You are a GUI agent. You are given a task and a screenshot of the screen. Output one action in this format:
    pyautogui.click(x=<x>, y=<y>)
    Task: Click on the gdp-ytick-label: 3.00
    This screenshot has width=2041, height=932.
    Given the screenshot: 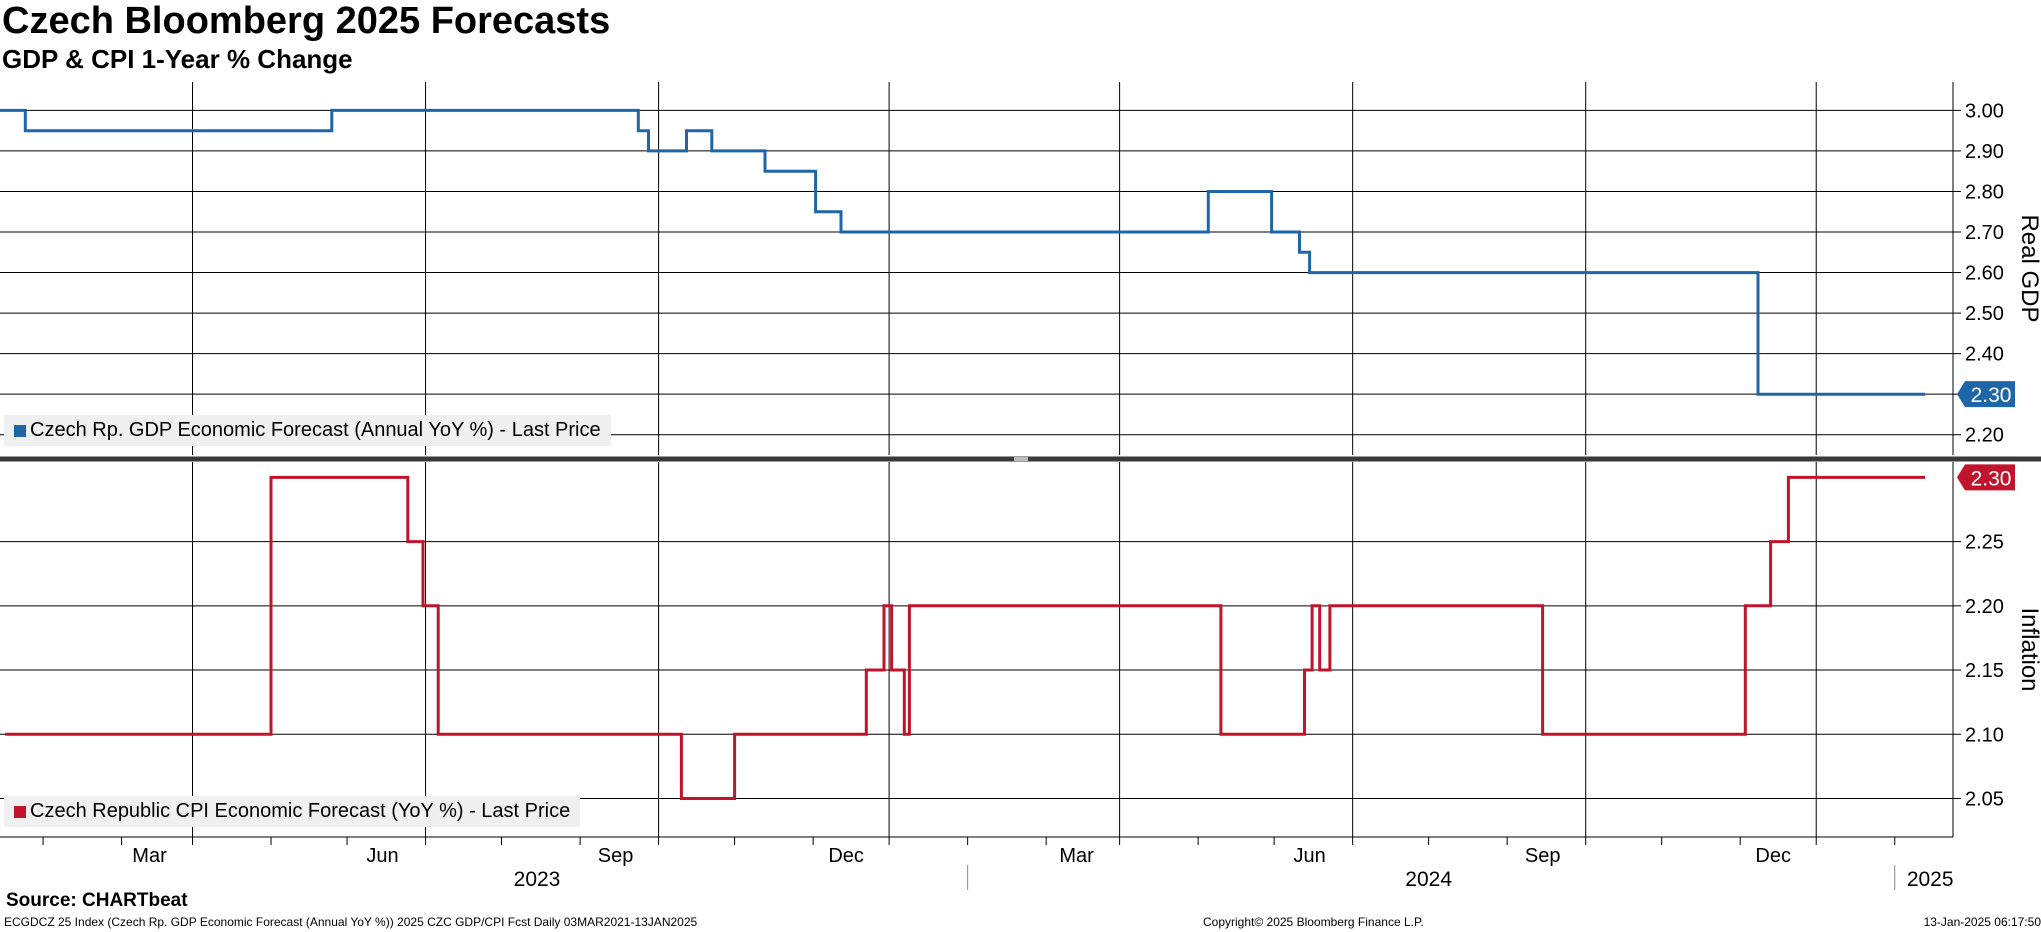 What is the action you would take?
    pyautogui.click(x=1984, y=111)
    